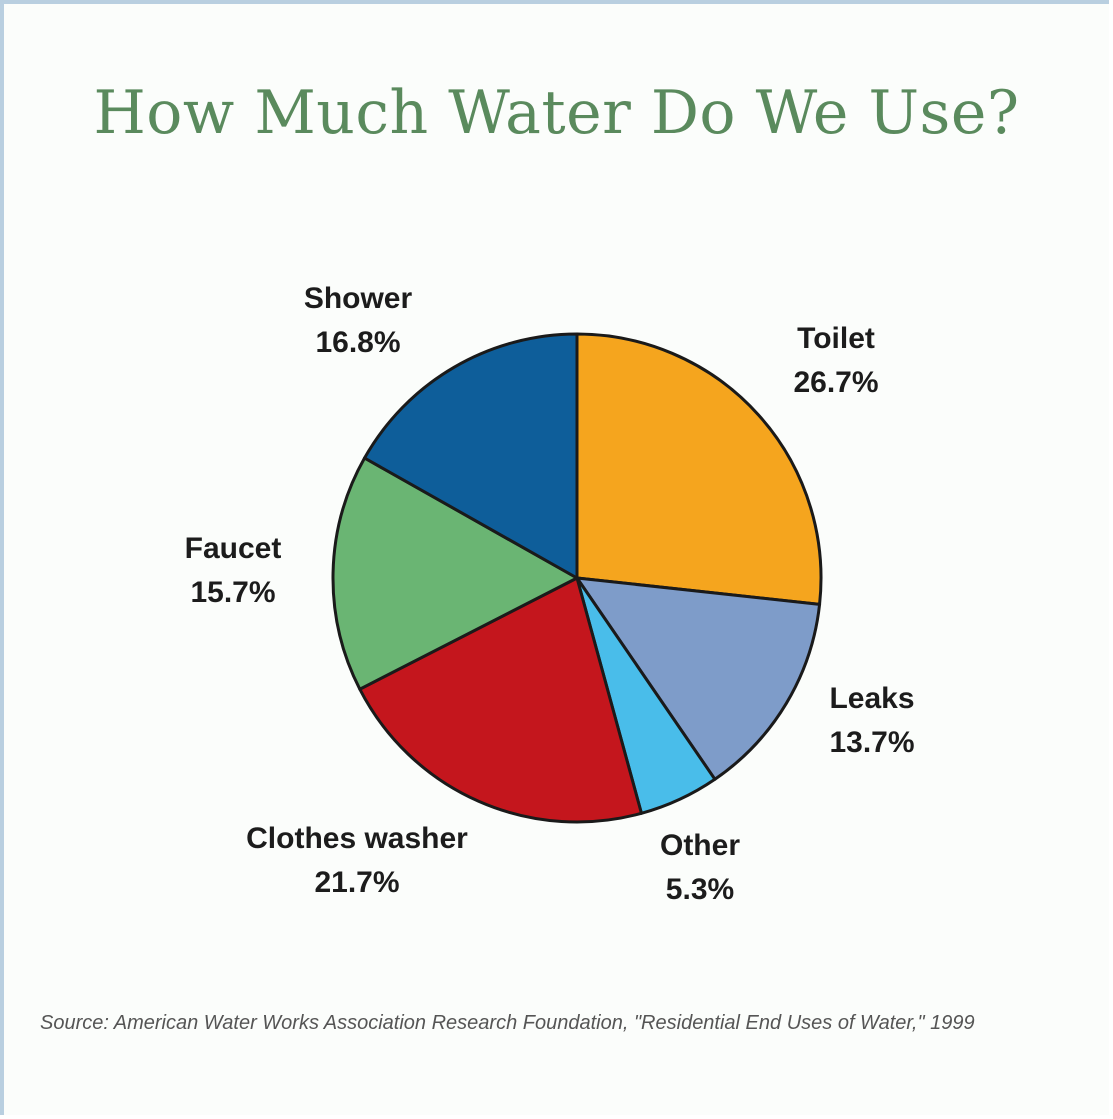  I want to click on slice-value-toilet: 26.7%, so click(835, 382).